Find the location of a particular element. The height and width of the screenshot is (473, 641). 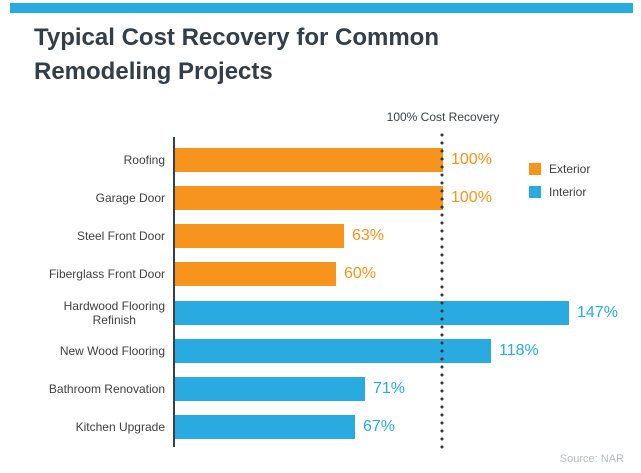

legend-label: Interior is located at coordinates (568, 192).